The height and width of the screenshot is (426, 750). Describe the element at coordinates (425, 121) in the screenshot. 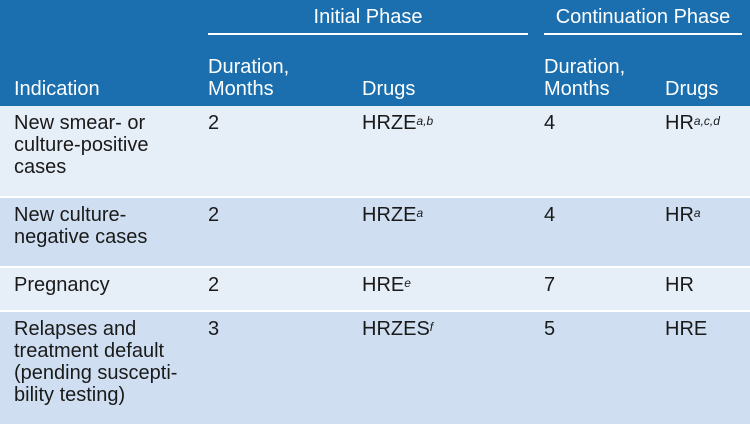

I see `footnote-marker: a,b` at that location.